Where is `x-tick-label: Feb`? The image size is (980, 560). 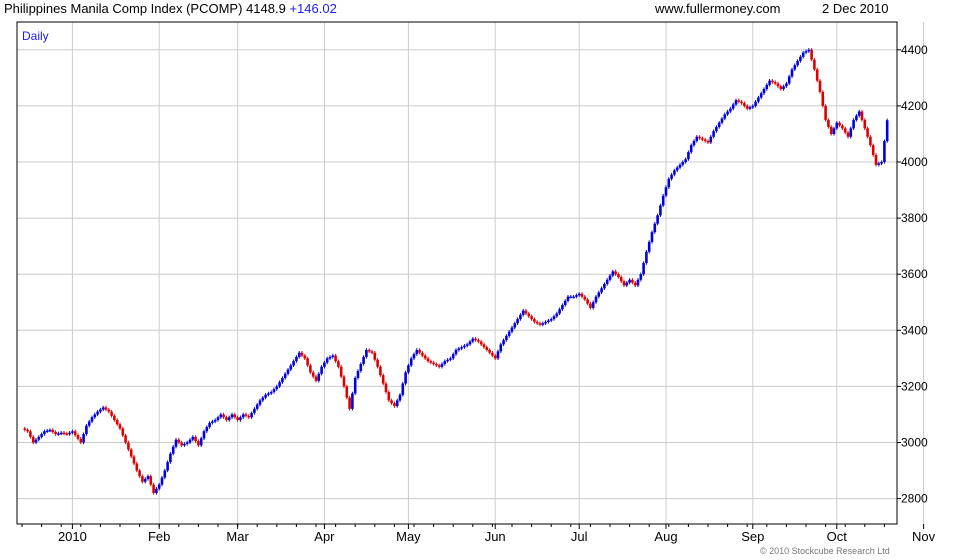
x-tick-label: Feb is located at coordinates (159, 536).